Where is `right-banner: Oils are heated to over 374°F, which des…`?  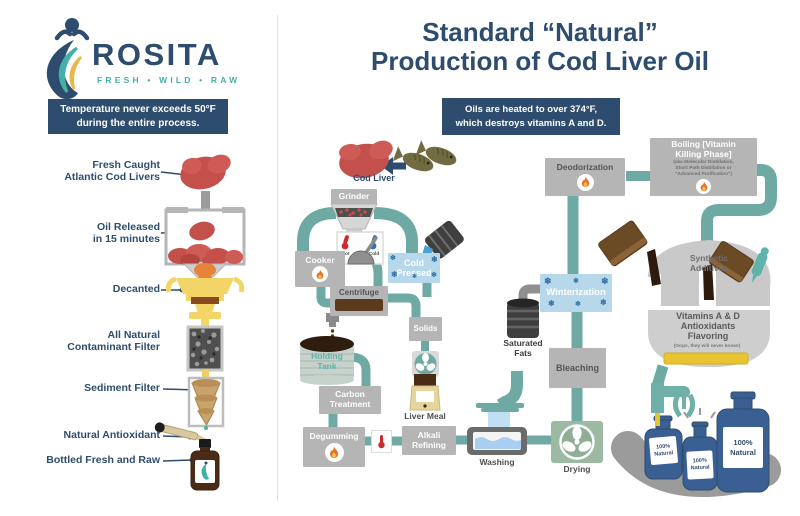 right-banner: Oils are heated to over 374°F, which des… is located at coordinates (531, 116).